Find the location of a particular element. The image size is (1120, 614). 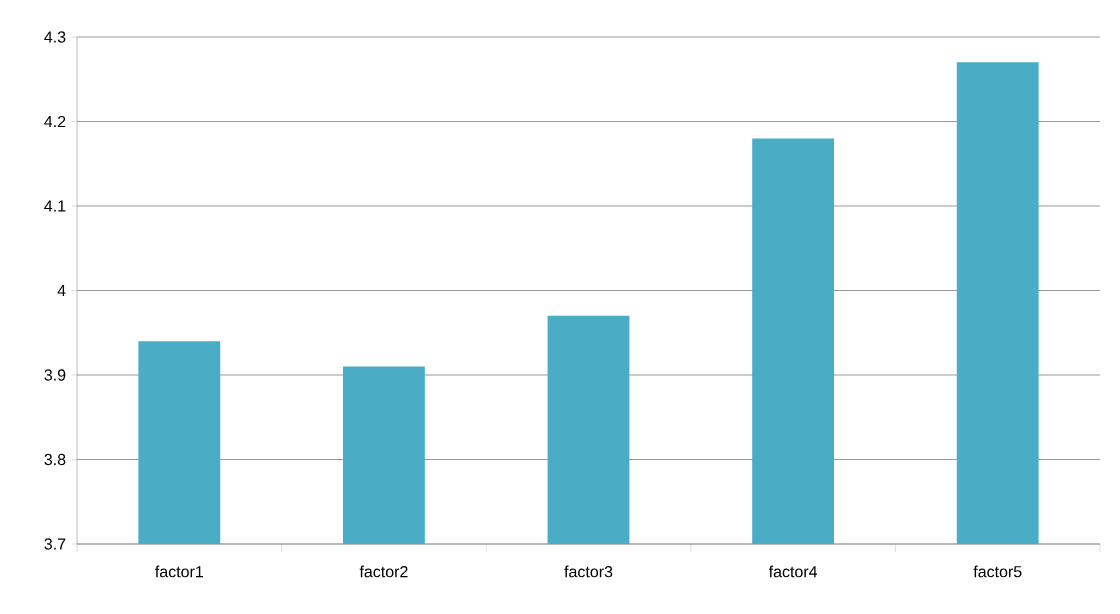

y-tick-label: 4 is located at coordinates (61, 290).